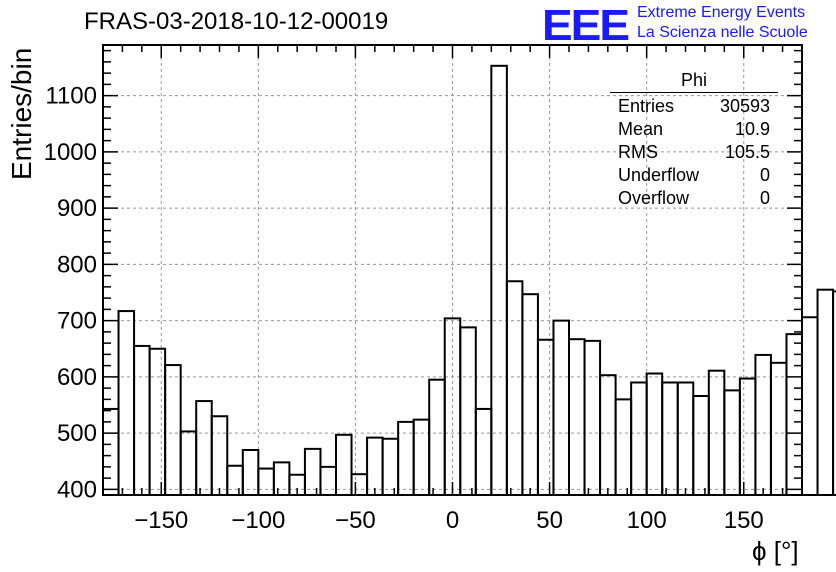  Describe the element at coordinates (77, 489) in the screenshot. I see `y-tick-label: 400` at that location.